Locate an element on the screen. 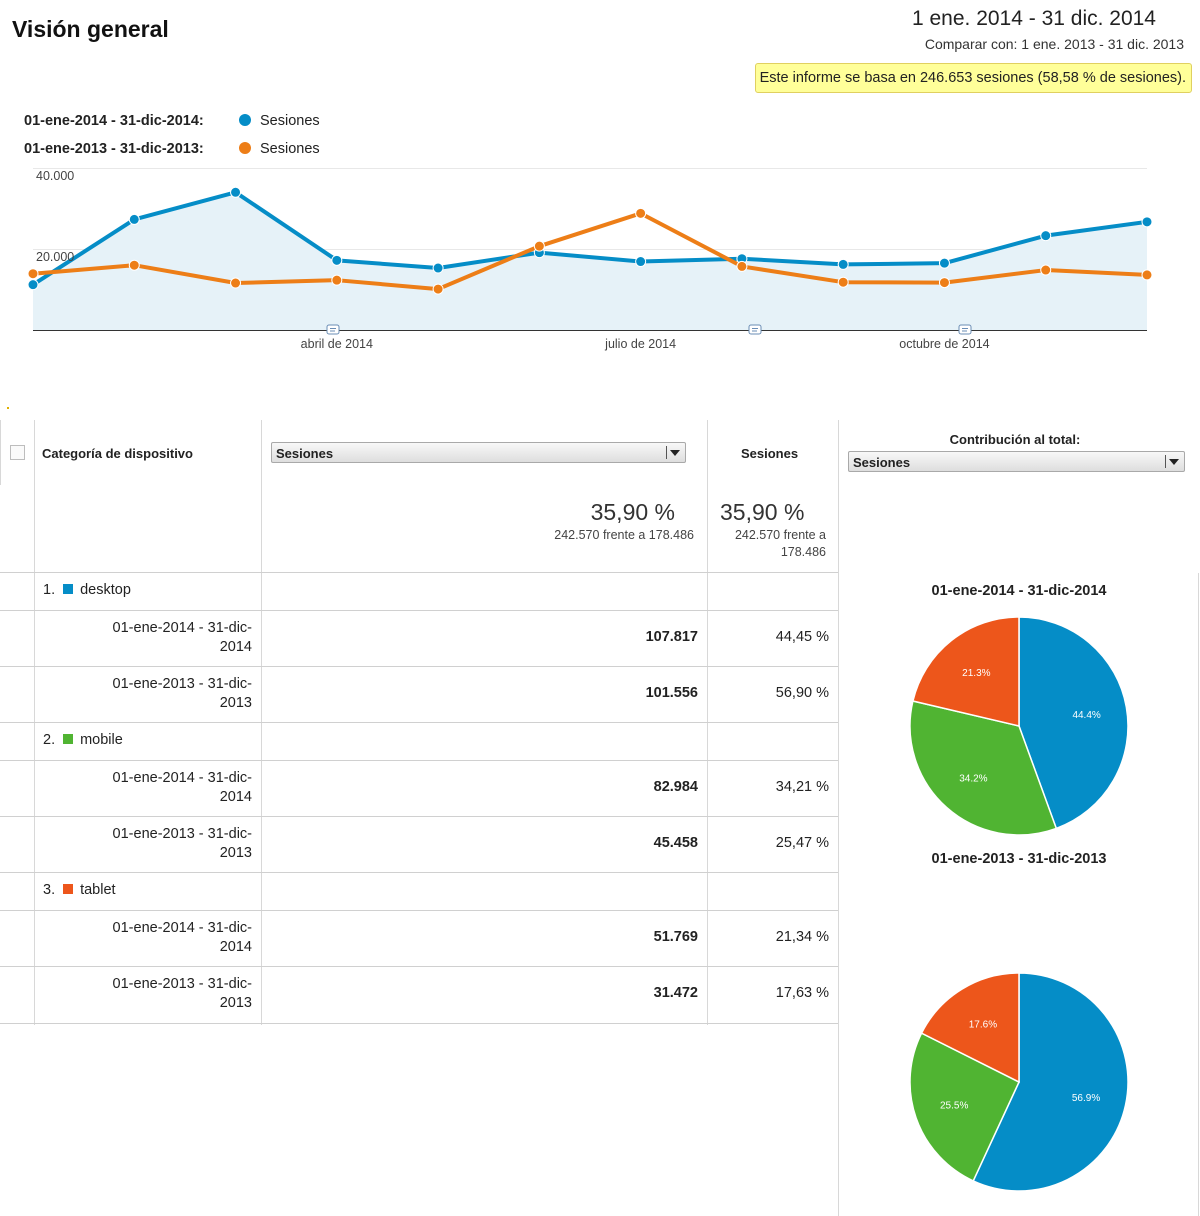 Image resolution: width=1200 pixels, height=1216 pixels. contribution-label: Contribución al total: is located at coordinates (1015, 439).